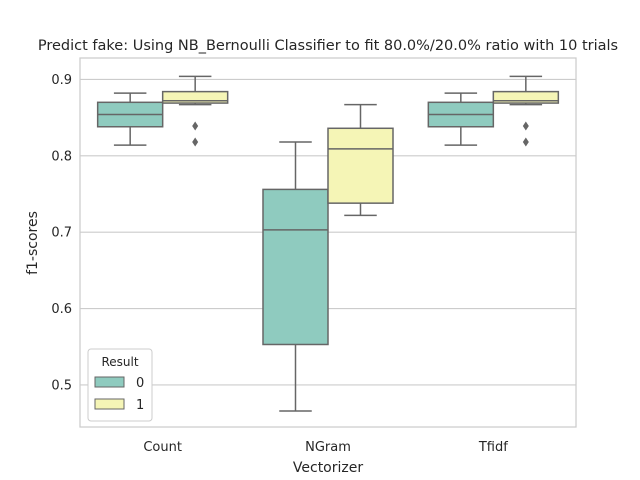  What do you see at coordinates (61, 156) in the screenshot?
I see `y-tick-label: 0.8` at bounding box center [61, 156].